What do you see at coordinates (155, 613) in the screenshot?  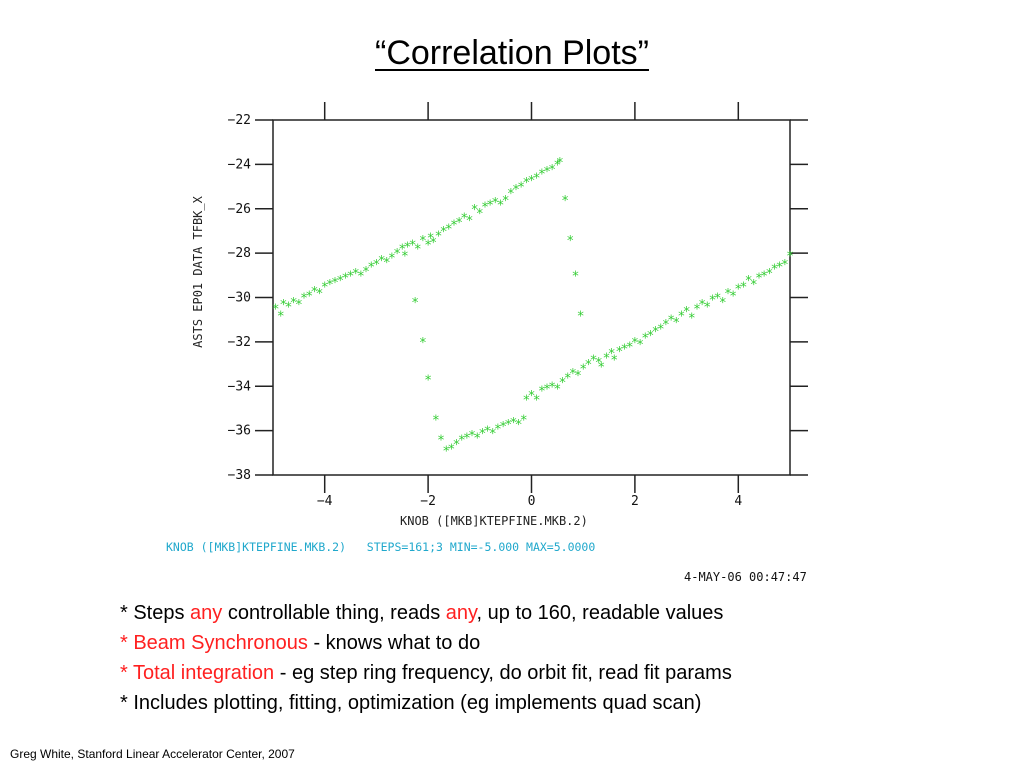 I see `bullet-text: * Steps` at bounding box center [155, 613].